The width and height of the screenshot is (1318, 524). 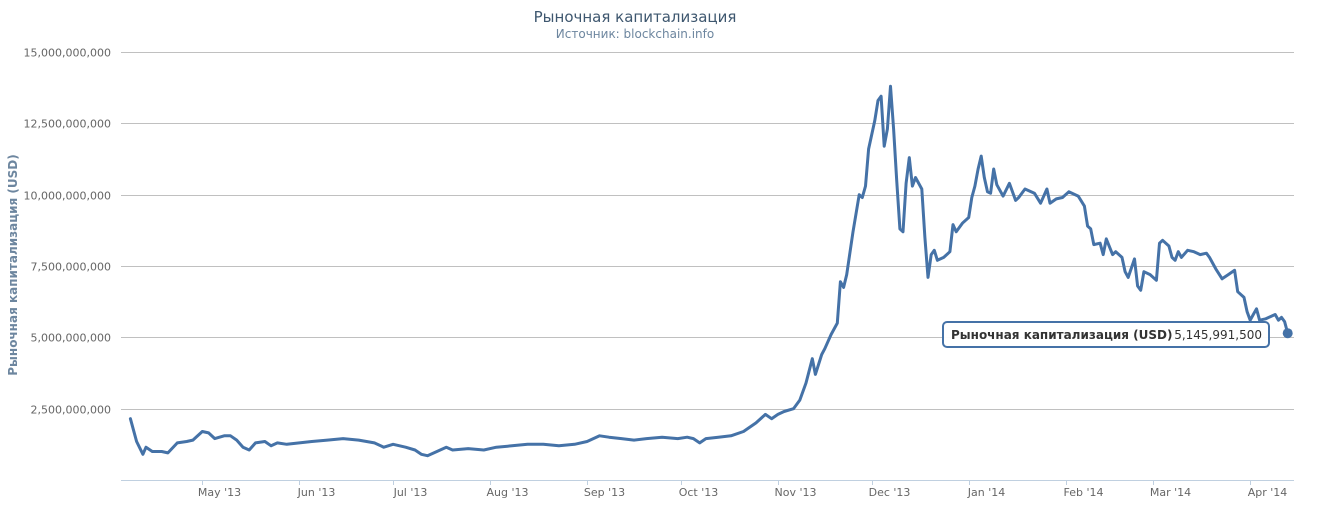 I want to click on y-tick-label: 12,500,000,000, so click(x=67, y=124).